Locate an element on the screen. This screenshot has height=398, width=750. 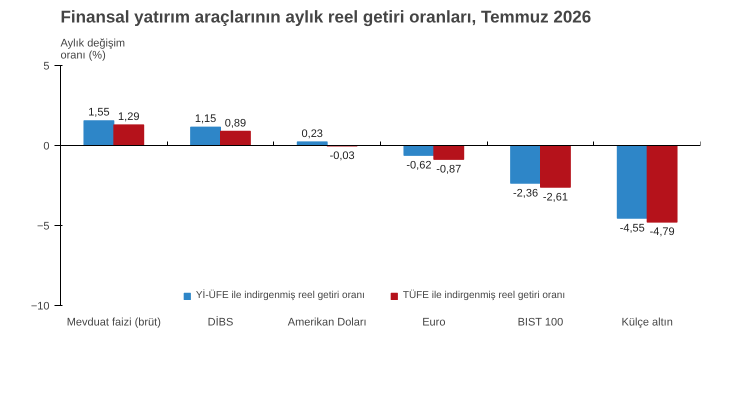
data-label: 1,29 is located at coordinates (129, 116).